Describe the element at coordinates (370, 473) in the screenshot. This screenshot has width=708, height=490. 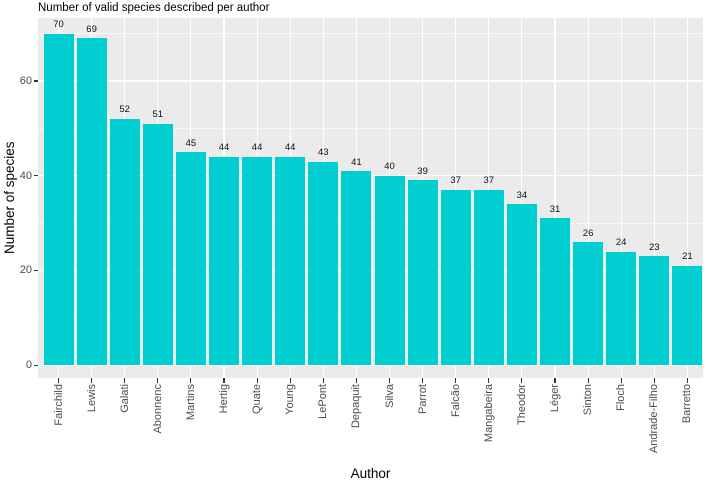
I see `x-axis-title: Author` at that location.